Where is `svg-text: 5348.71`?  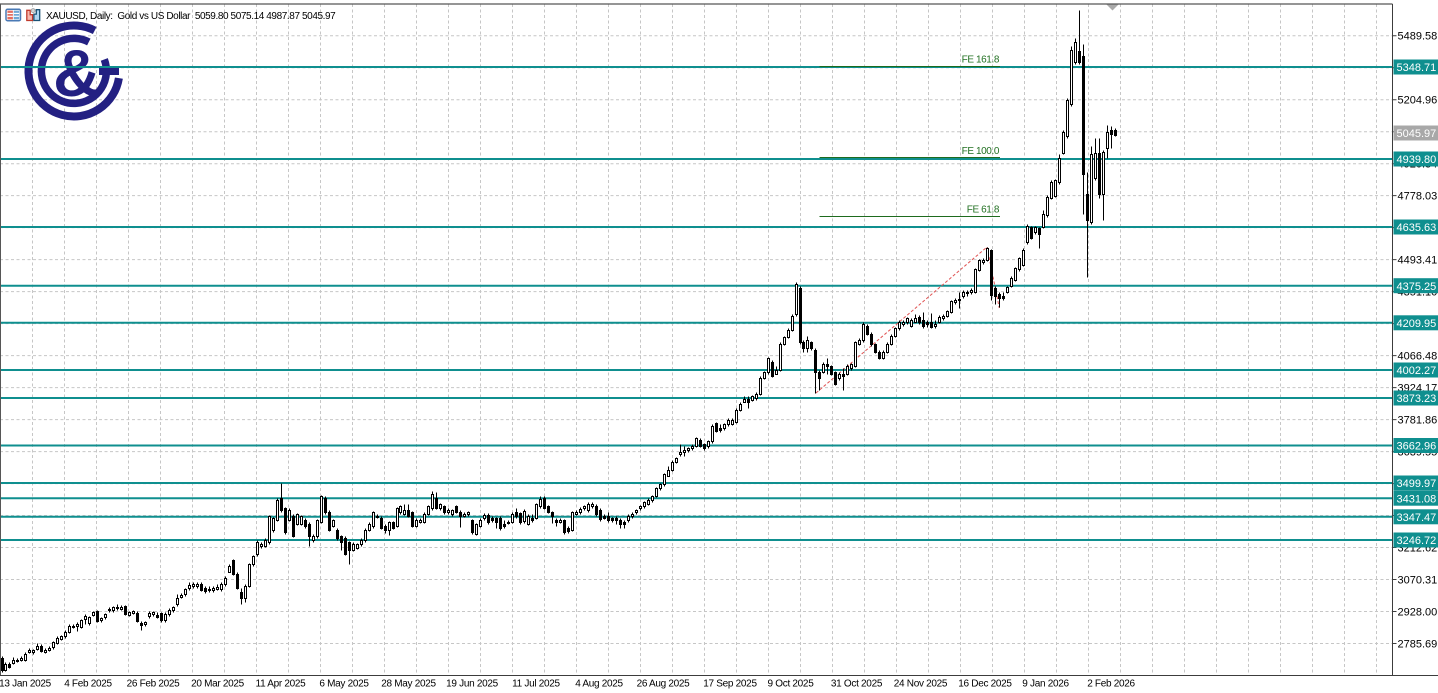
svg-text: 5348.71 is located at coordinates (1417, 68).